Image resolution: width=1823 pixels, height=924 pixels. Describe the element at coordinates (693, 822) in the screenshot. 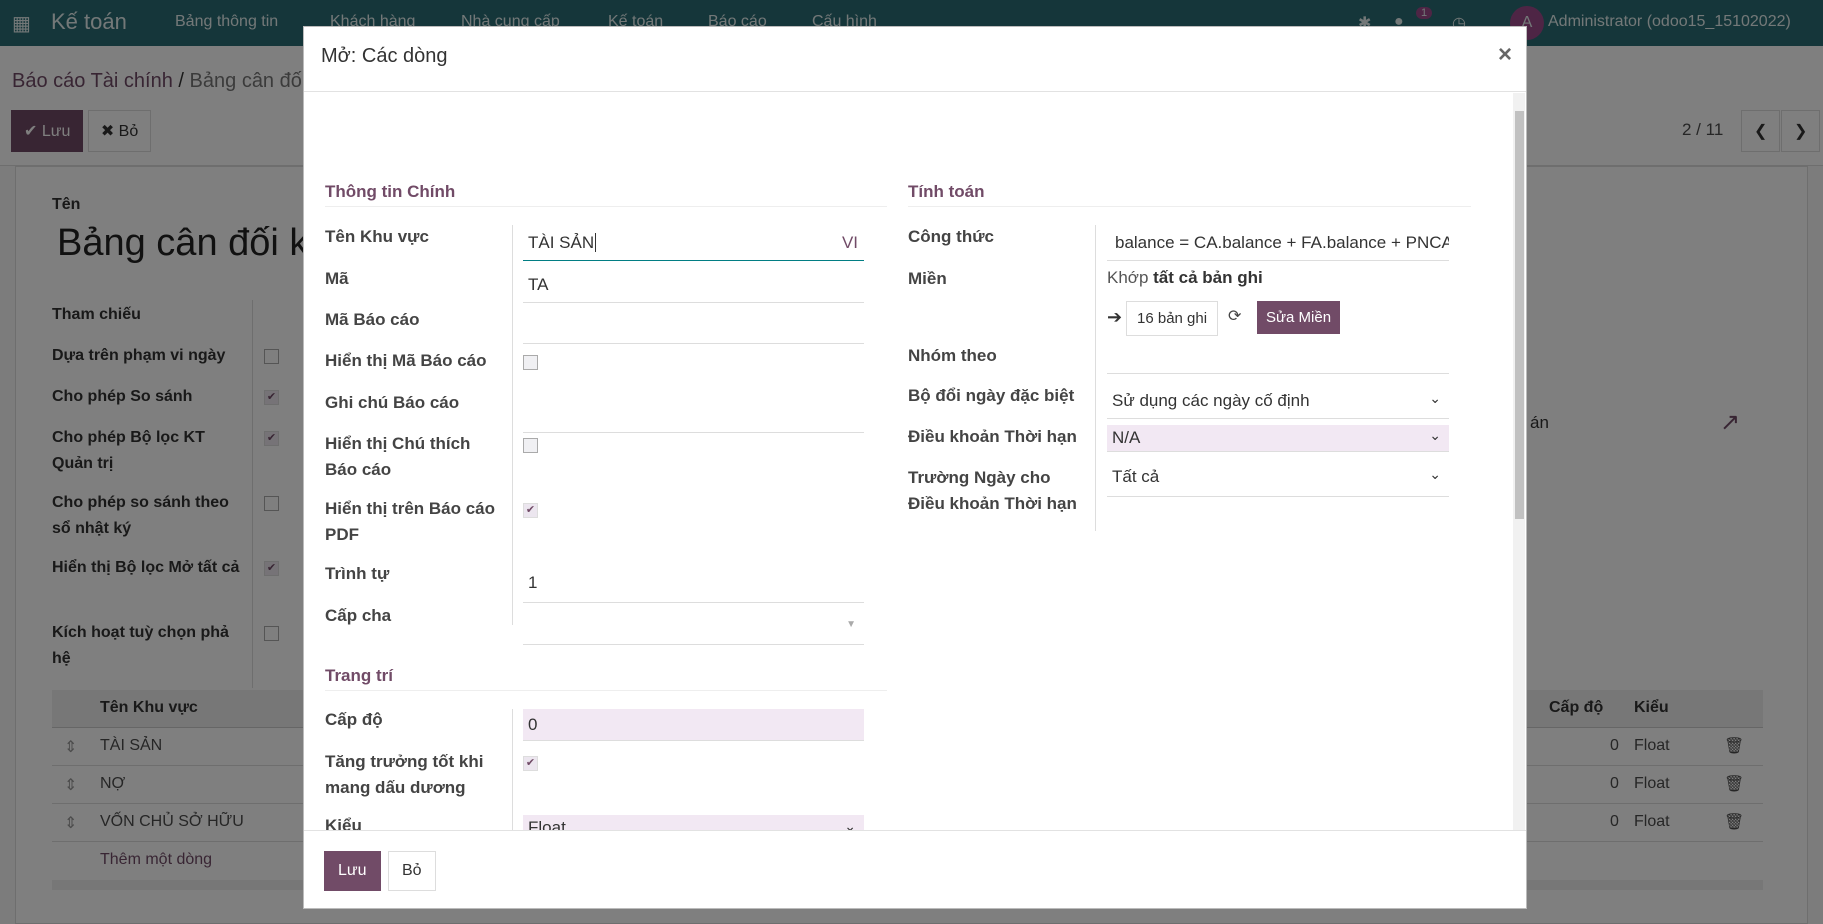

I see `type-select: Float ⌄` at that location.